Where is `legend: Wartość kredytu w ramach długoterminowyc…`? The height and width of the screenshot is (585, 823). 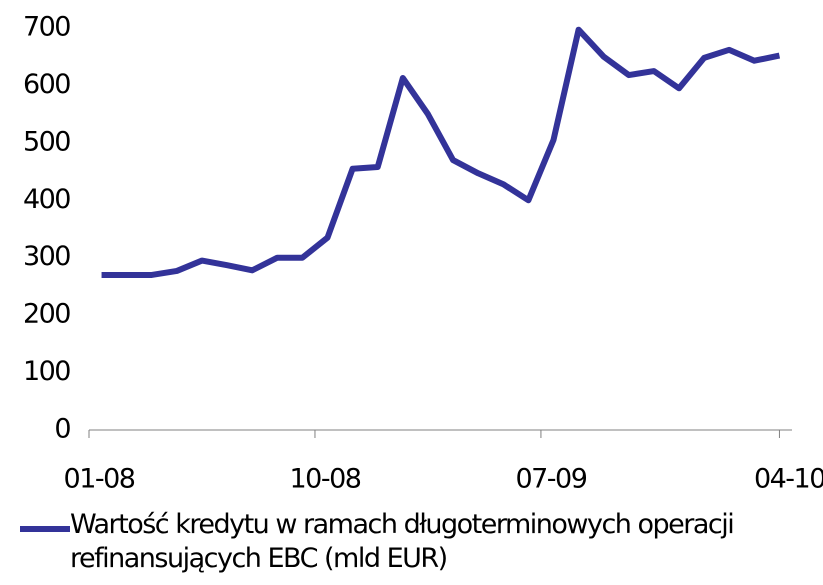 legend: Wartość kredytu w ramach długoterminowyc… is located at coordinates (420, 542).